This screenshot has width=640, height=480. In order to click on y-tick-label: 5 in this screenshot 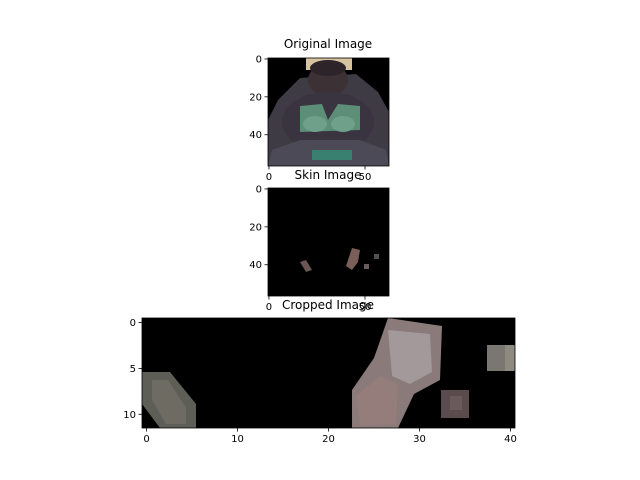, I will do `click(133, 369)`.